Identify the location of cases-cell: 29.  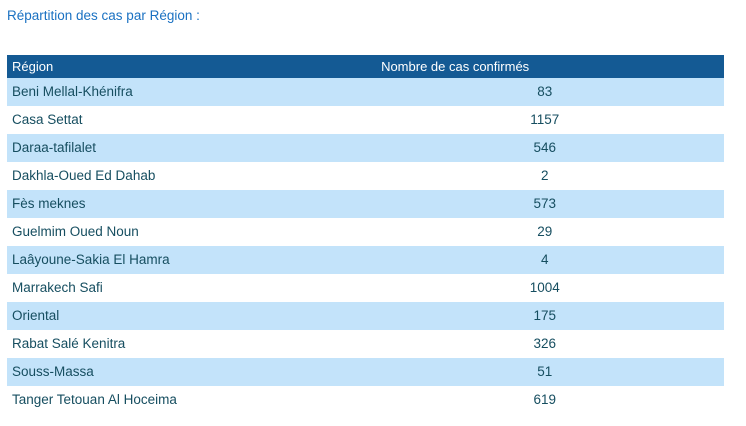
(545, 231).